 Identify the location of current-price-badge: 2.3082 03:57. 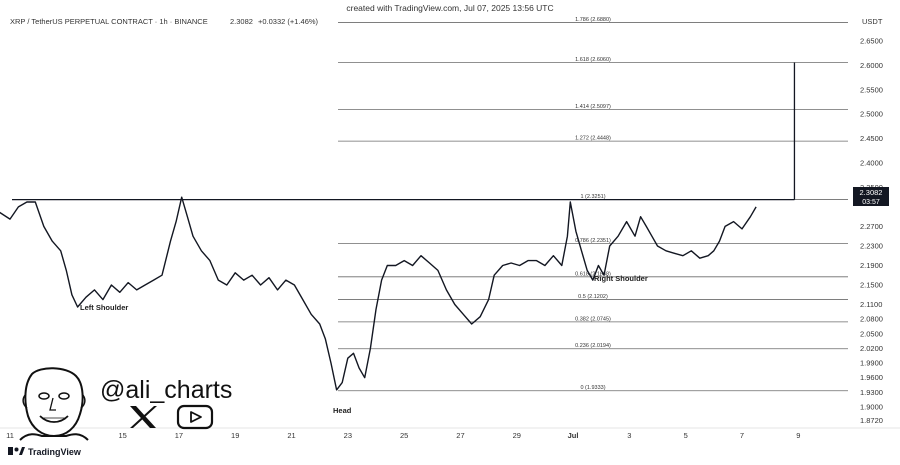
(871, 196).